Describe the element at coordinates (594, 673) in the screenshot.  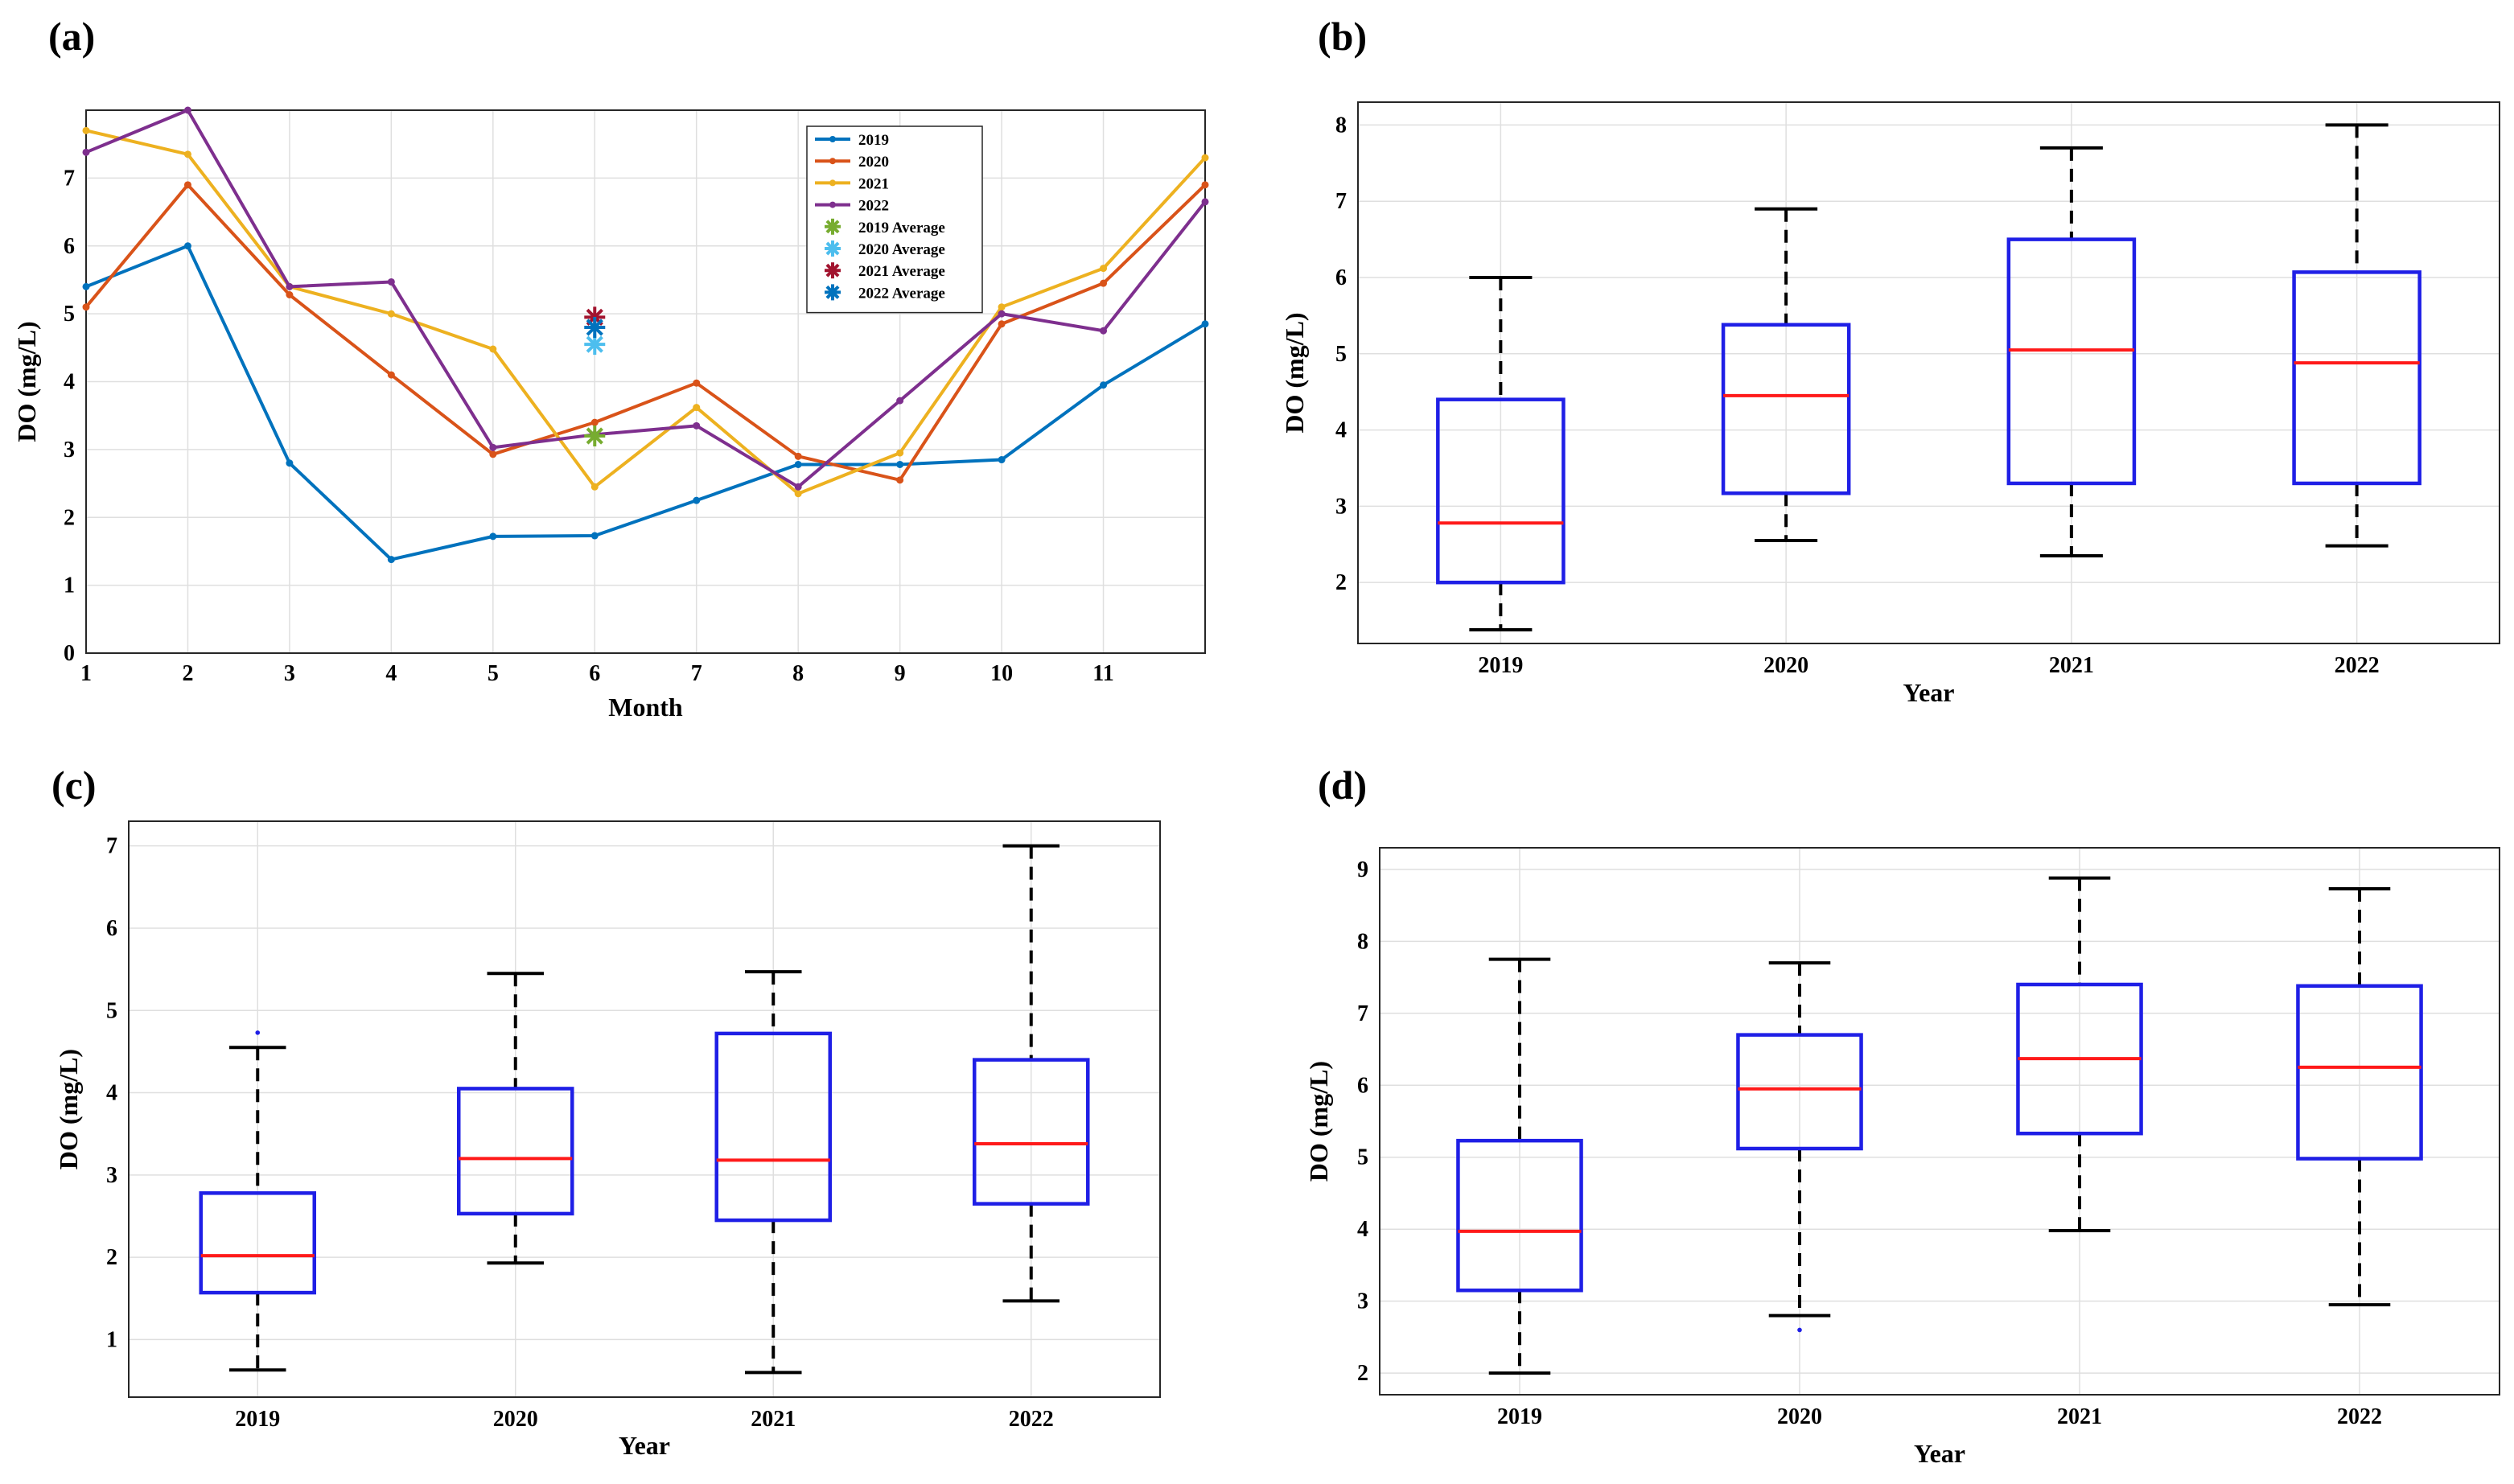
I see `x-tick-label: 6` at that location.